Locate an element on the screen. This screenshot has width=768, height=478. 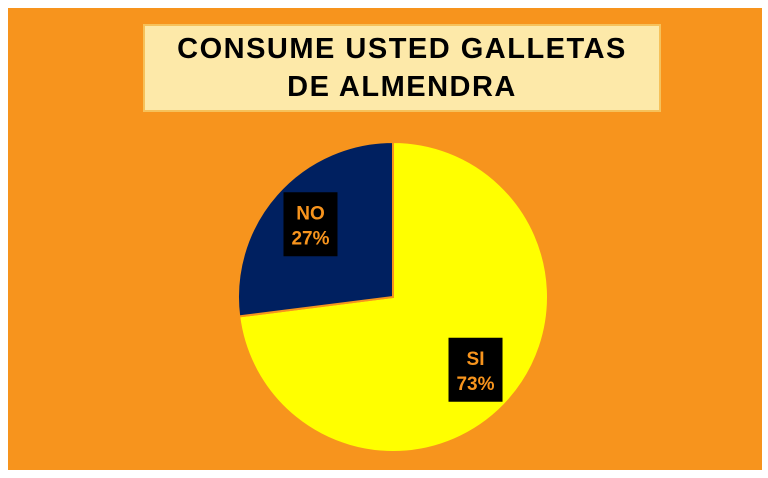
value-label: 73% is located at coordinates (475, 384).